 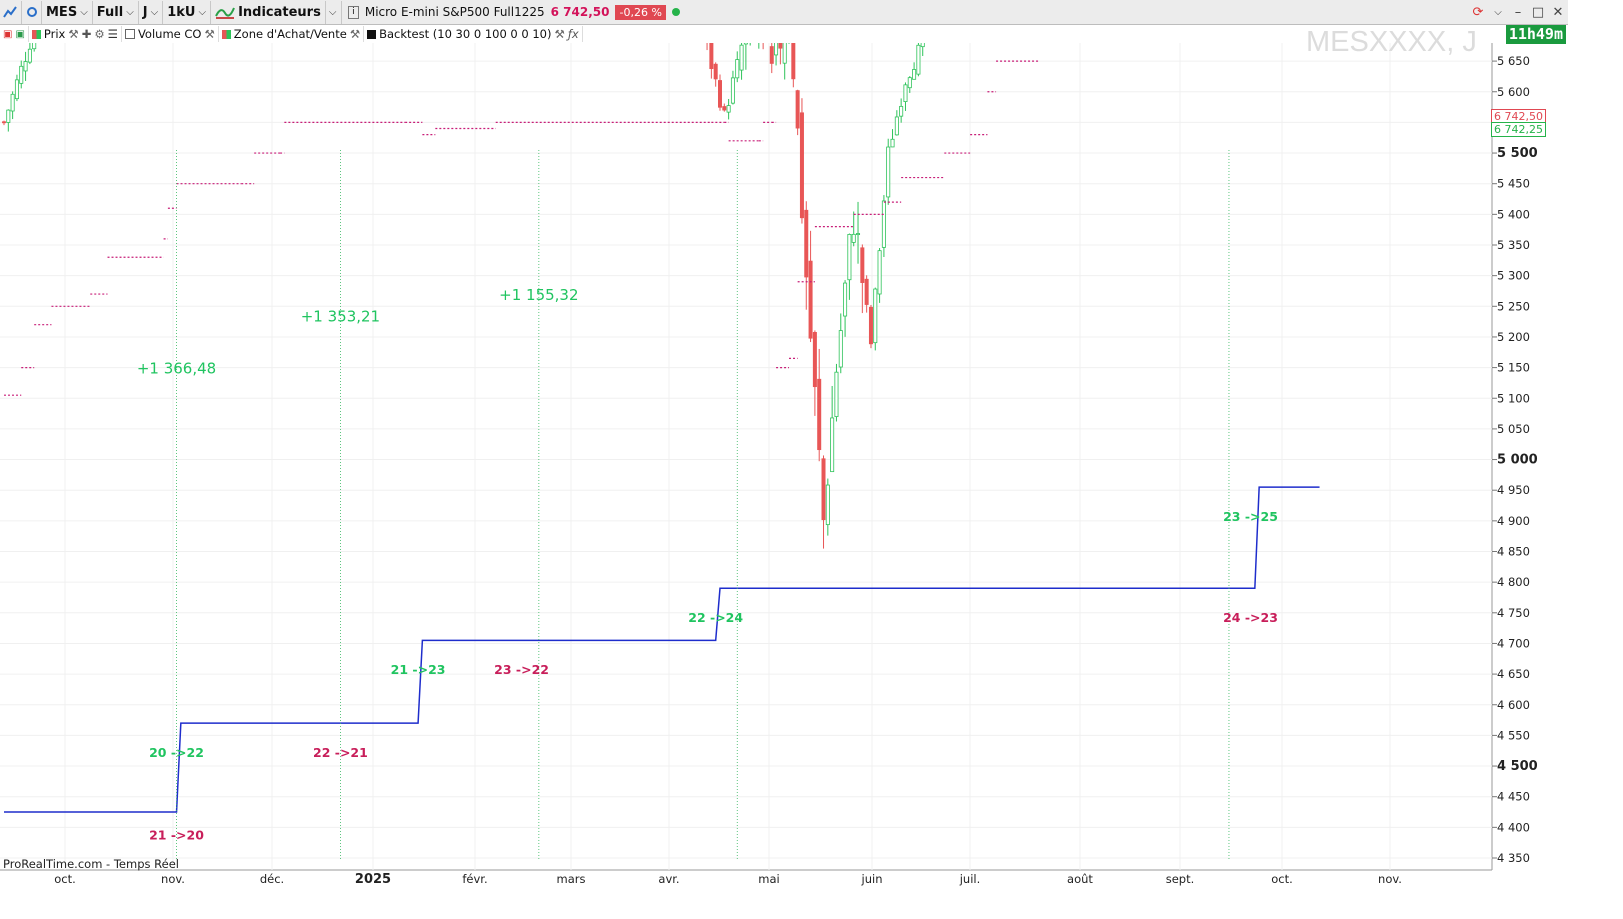 What do you see at coordinates (129, 34) in the screenshot?
I see `volume-checkbox-icon` at bounding box center [129, 34].